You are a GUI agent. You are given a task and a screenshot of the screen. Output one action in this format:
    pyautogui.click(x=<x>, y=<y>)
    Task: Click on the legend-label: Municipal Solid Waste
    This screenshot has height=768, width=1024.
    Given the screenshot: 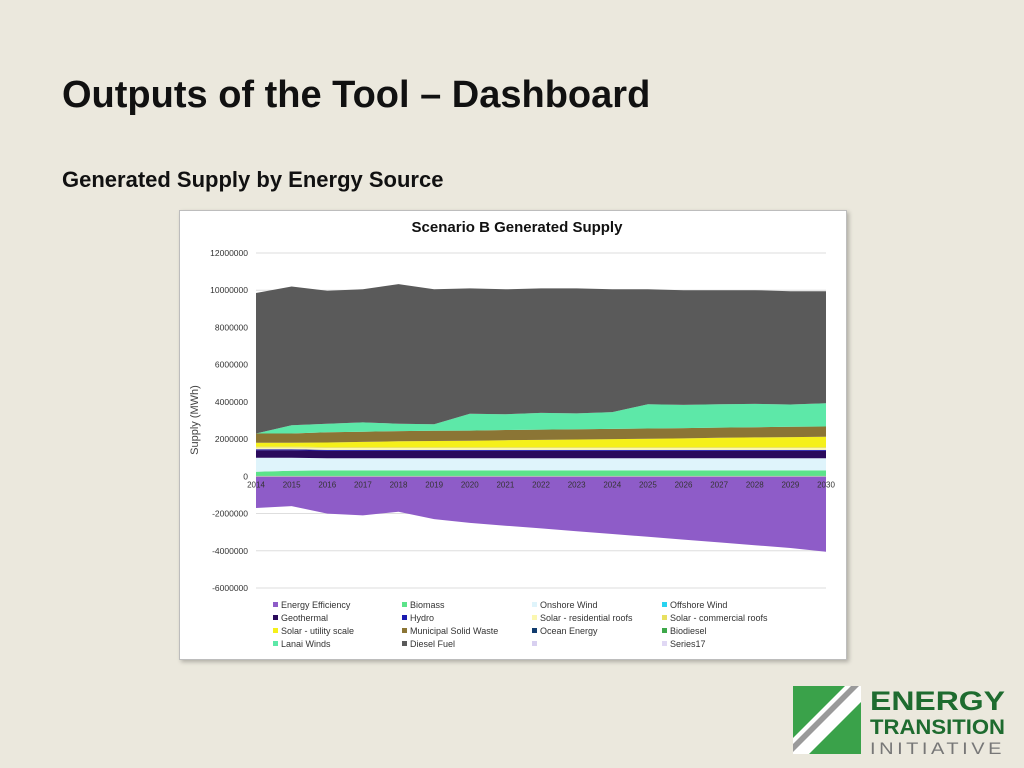 What is the action you would take?
    pyautogui.click(x=454, y=631)
    